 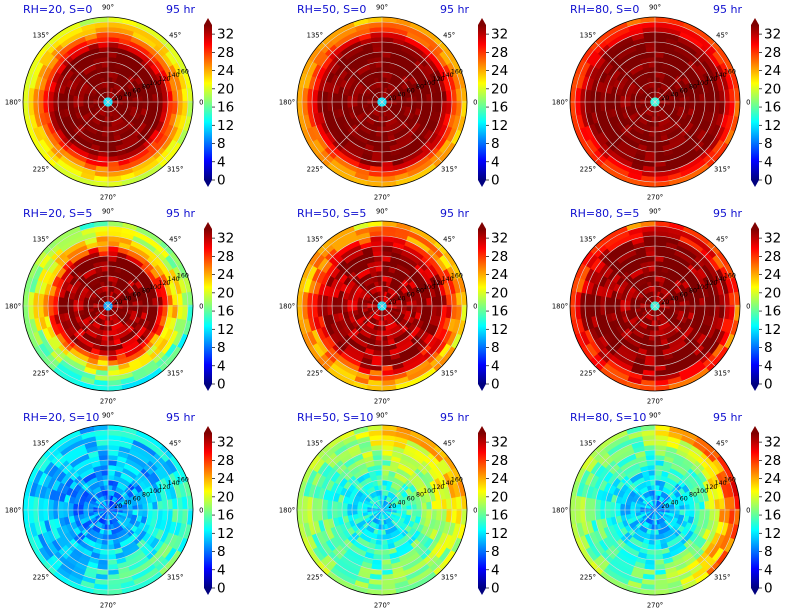 I want to click on angle-tick-label: 270°, so click(x=108, y=198).